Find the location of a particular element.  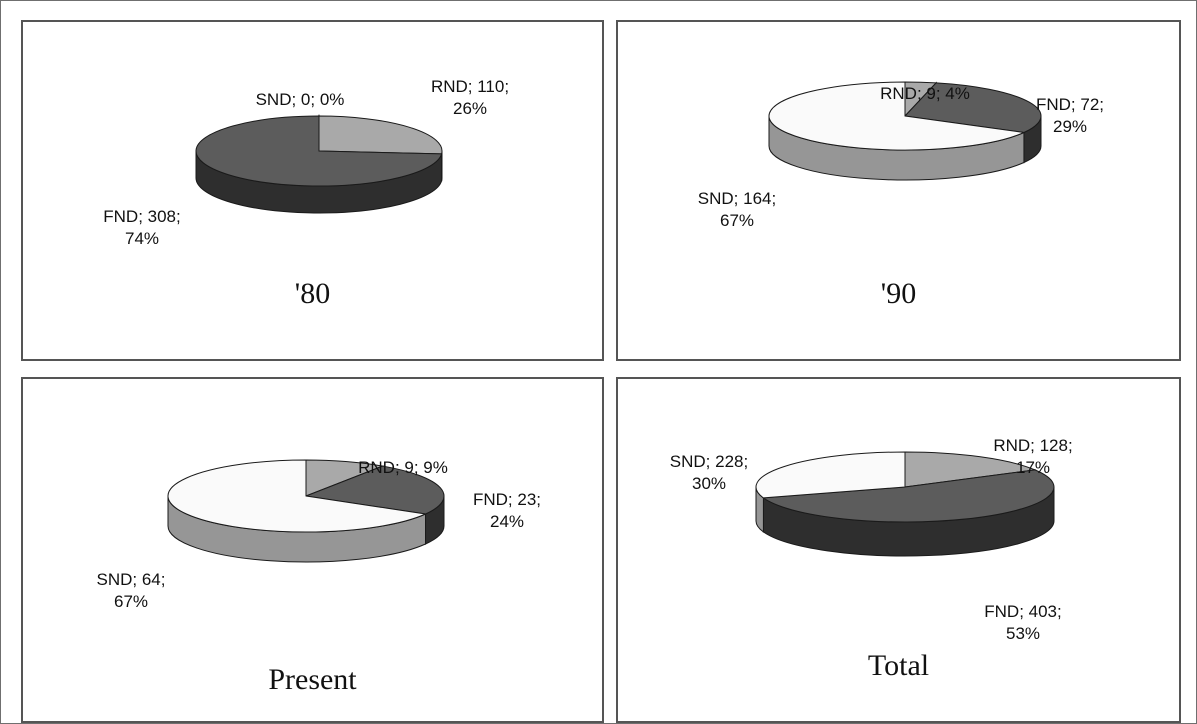

pie-chart-total is located at coordinates (905, 504).